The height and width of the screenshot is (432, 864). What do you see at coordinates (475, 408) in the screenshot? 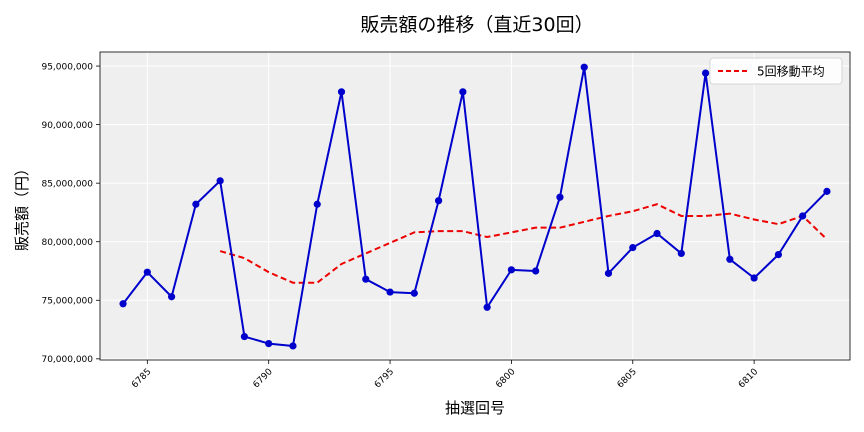
I see `x-axis-title: 抽選回号` at bounding box center [475, 408].